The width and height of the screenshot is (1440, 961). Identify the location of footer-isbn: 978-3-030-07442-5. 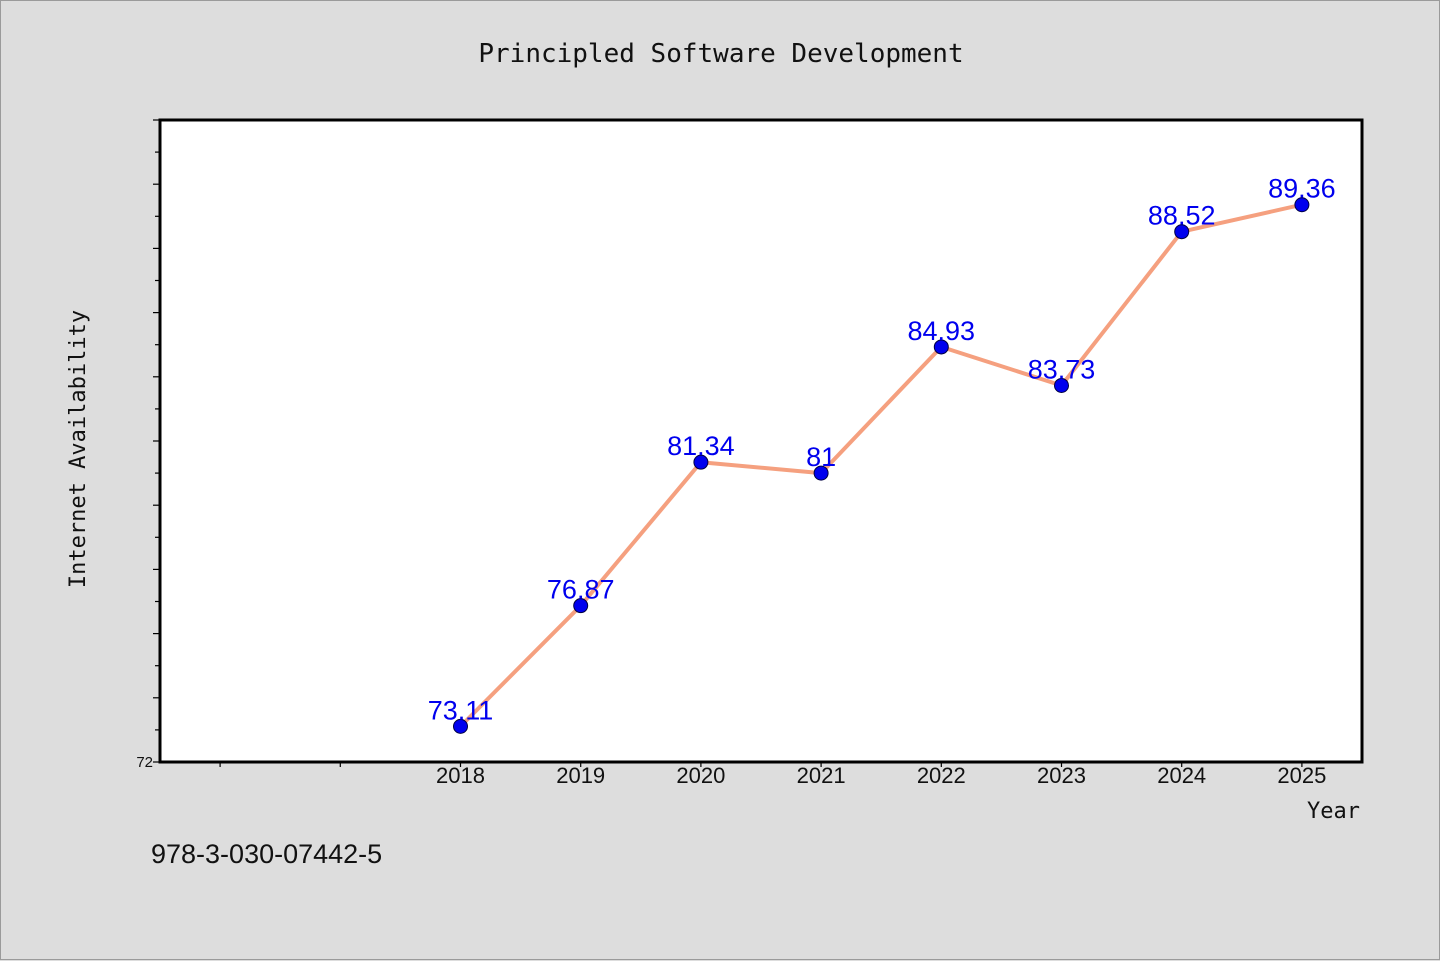
(266, 854).